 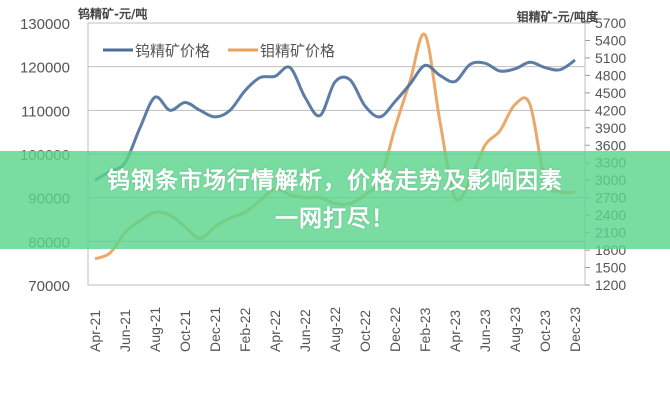 What do you see at coordinates (185, 331) in the screenshot?
I see `x-tick-label: Oct-21` at bounding box center [185, 331].